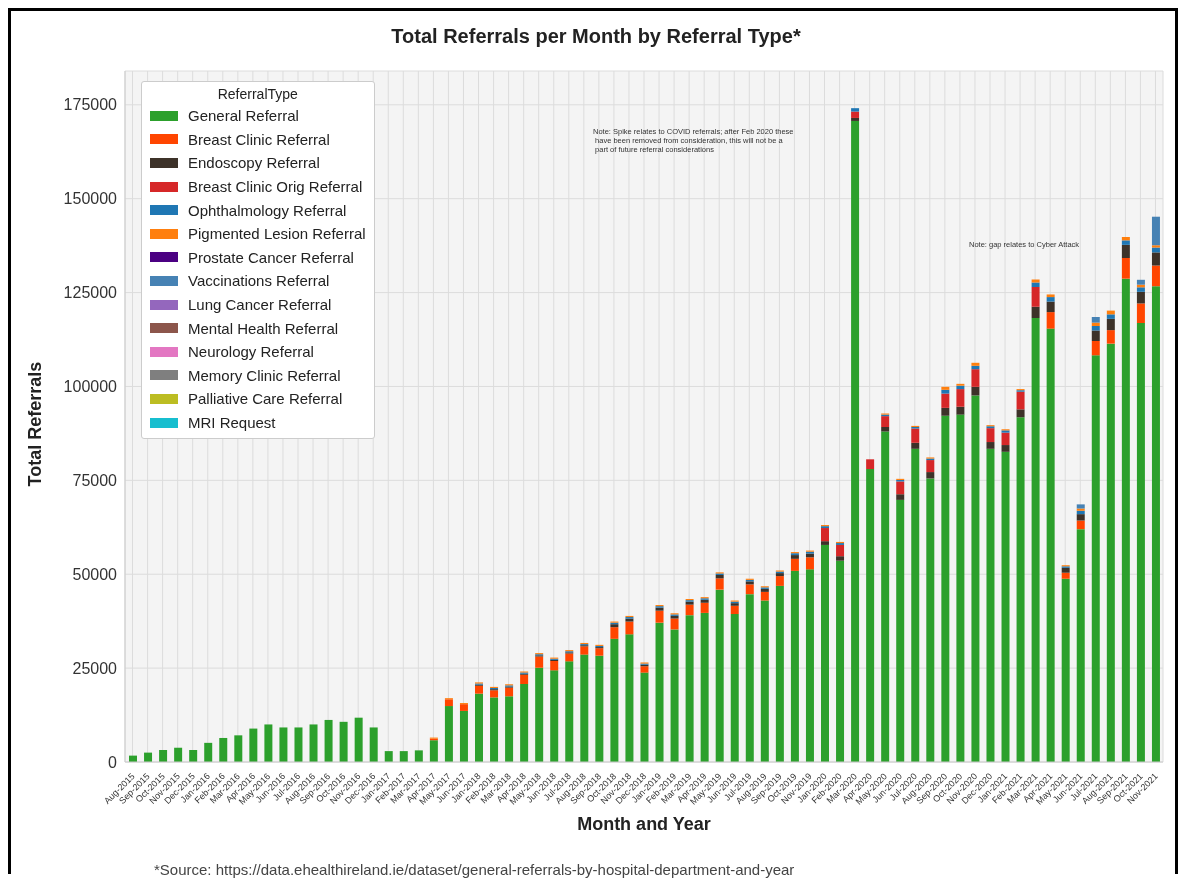  I want to click on legend-label: Prostate Cancer Referral, so click(271, 257).